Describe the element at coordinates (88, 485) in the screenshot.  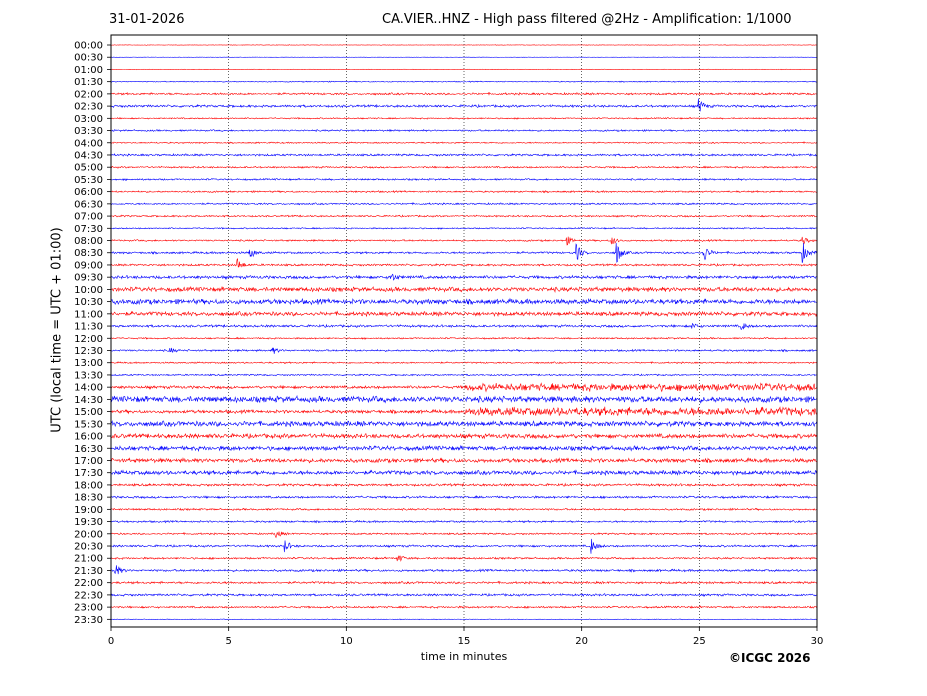
I see `y-tick-label: 18:00` at that location.